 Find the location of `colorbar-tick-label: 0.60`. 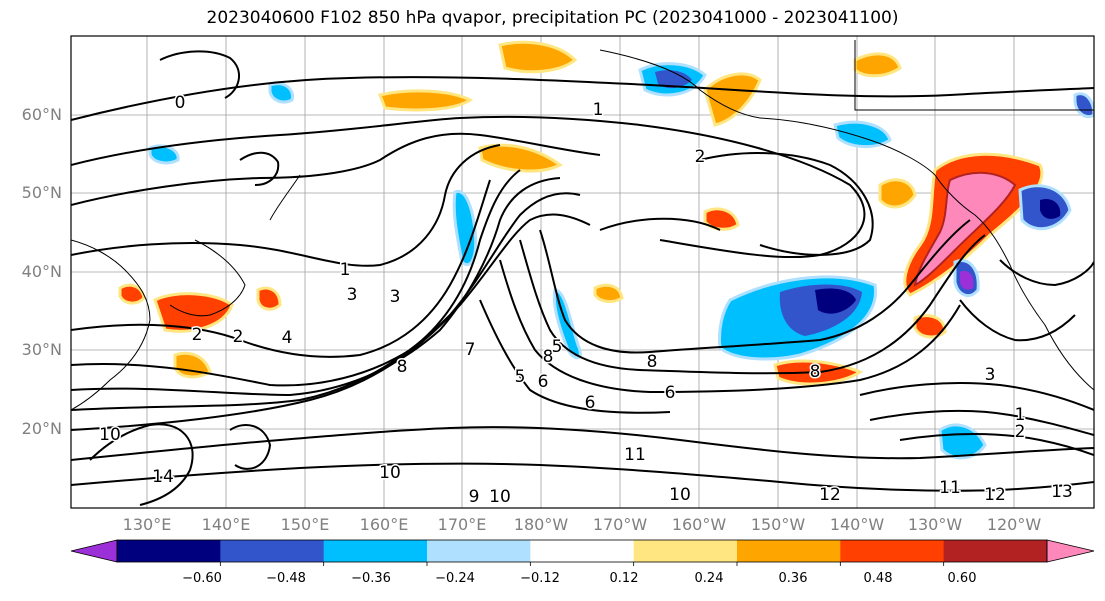

colorbar-tick-label: 0.60 is located at coordinates (962, 578).